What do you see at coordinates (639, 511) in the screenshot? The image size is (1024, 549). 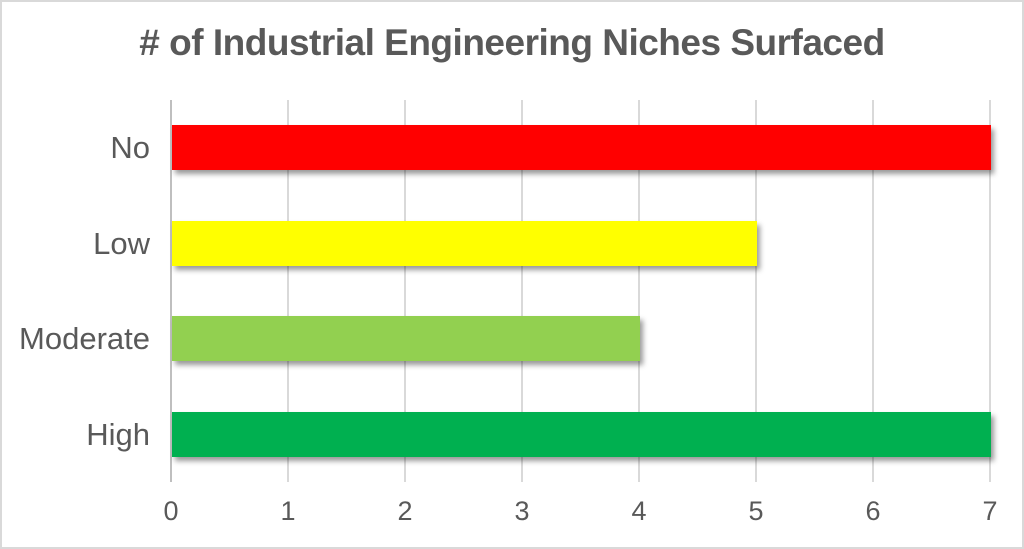 I see `x-tick-label: 4` at bounding box center [639, 511].